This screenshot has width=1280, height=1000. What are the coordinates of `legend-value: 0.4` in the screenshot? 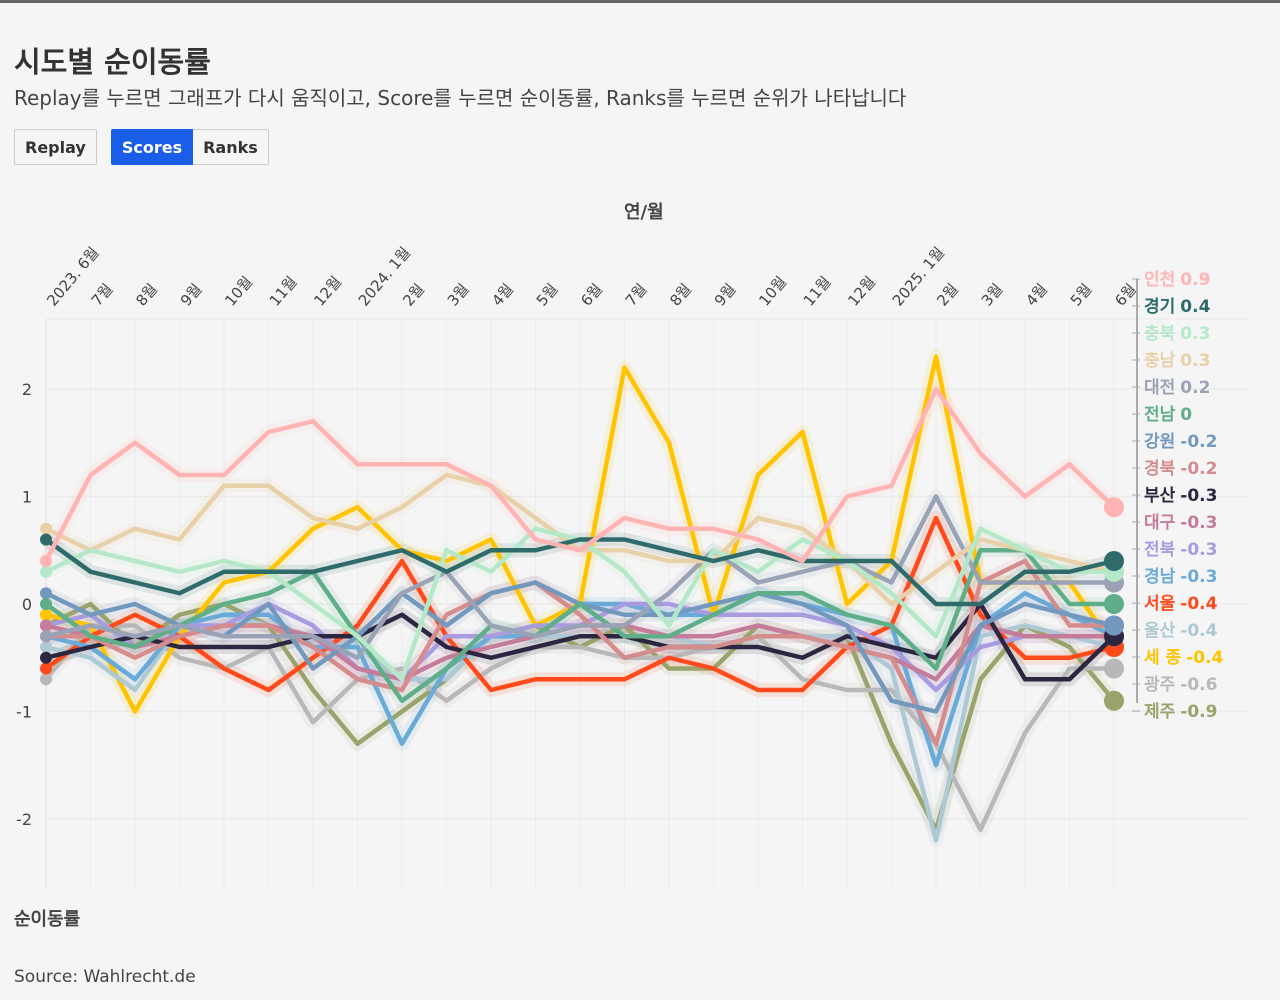 It's located at (1195, 307).